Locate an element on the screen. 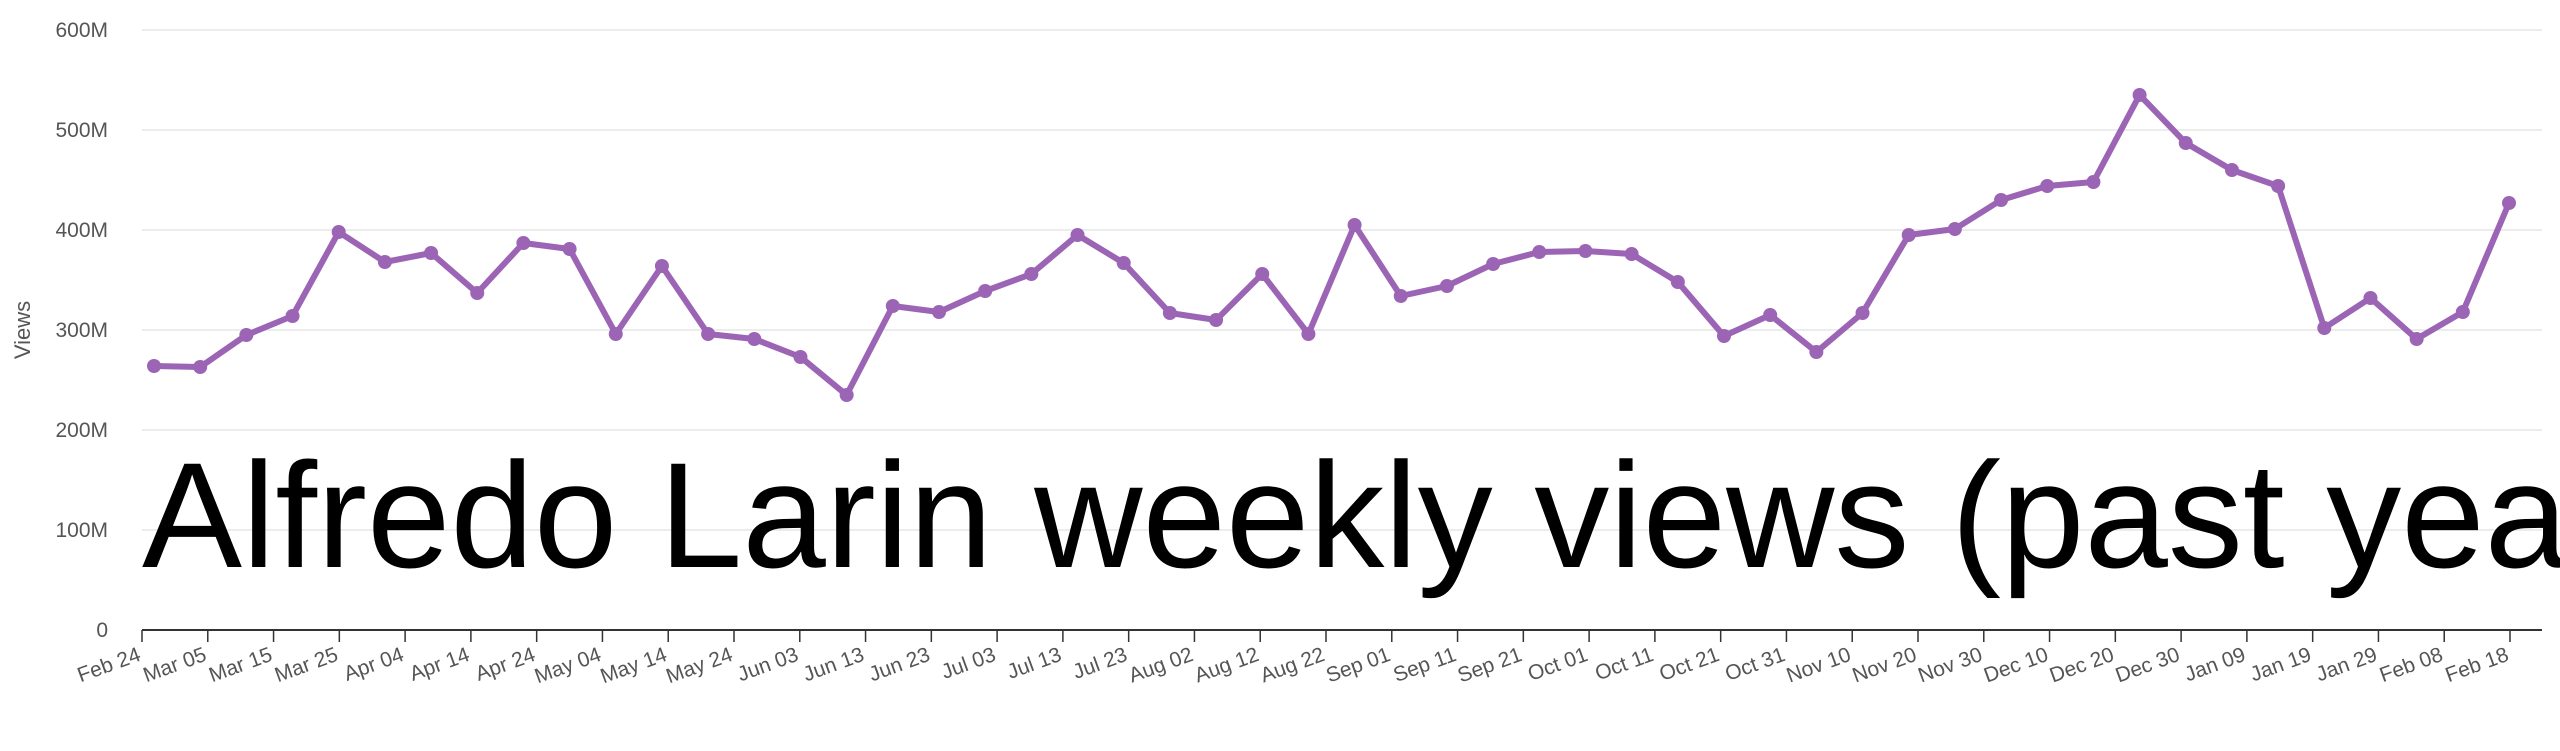 The image size is (2560, 751). x-tick-label: May 04 is located at coordinates (568, 665).